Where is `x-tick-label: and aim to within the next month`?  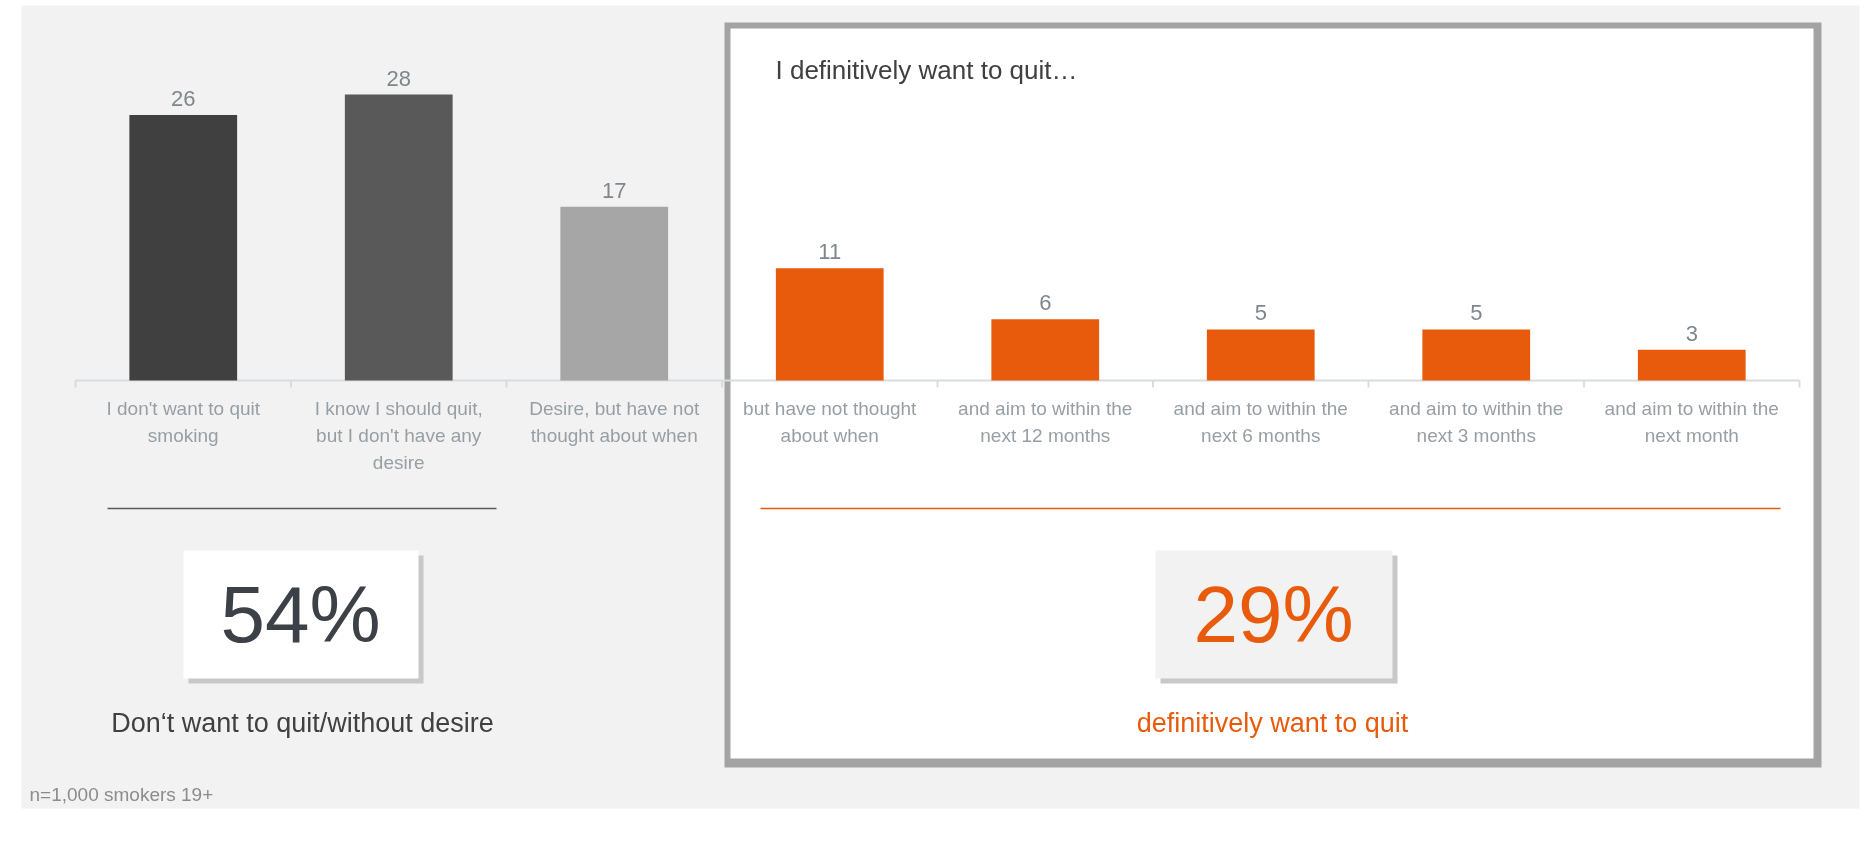 x-tick-label: and aim to within the next month is located at coordinates (1691, 421).